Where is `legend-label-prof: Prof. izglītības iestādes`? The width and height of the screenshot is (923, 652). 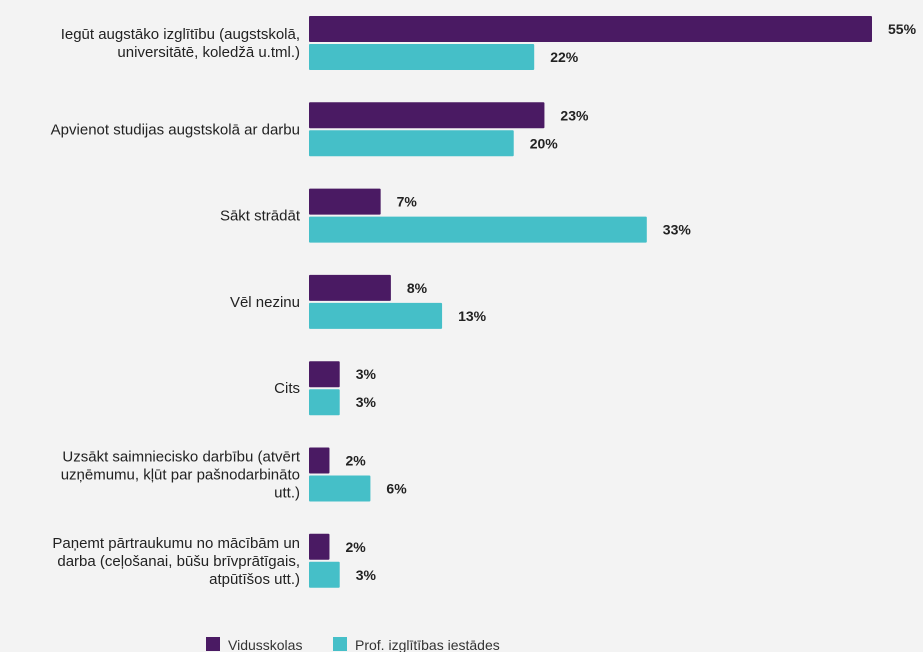 legend-label-prof: Prof. izglītības iestādes is located at coordinates (427, 644).